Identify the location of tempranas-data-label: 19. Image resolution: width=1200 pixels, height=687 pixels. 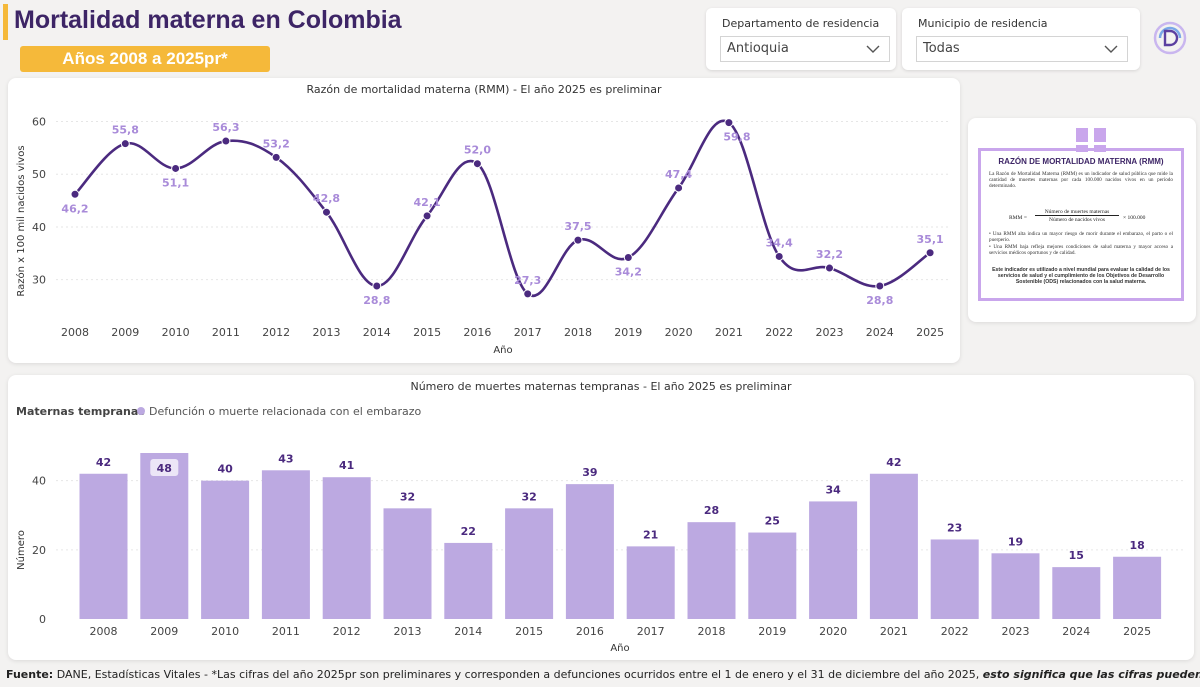
(1015, 541).